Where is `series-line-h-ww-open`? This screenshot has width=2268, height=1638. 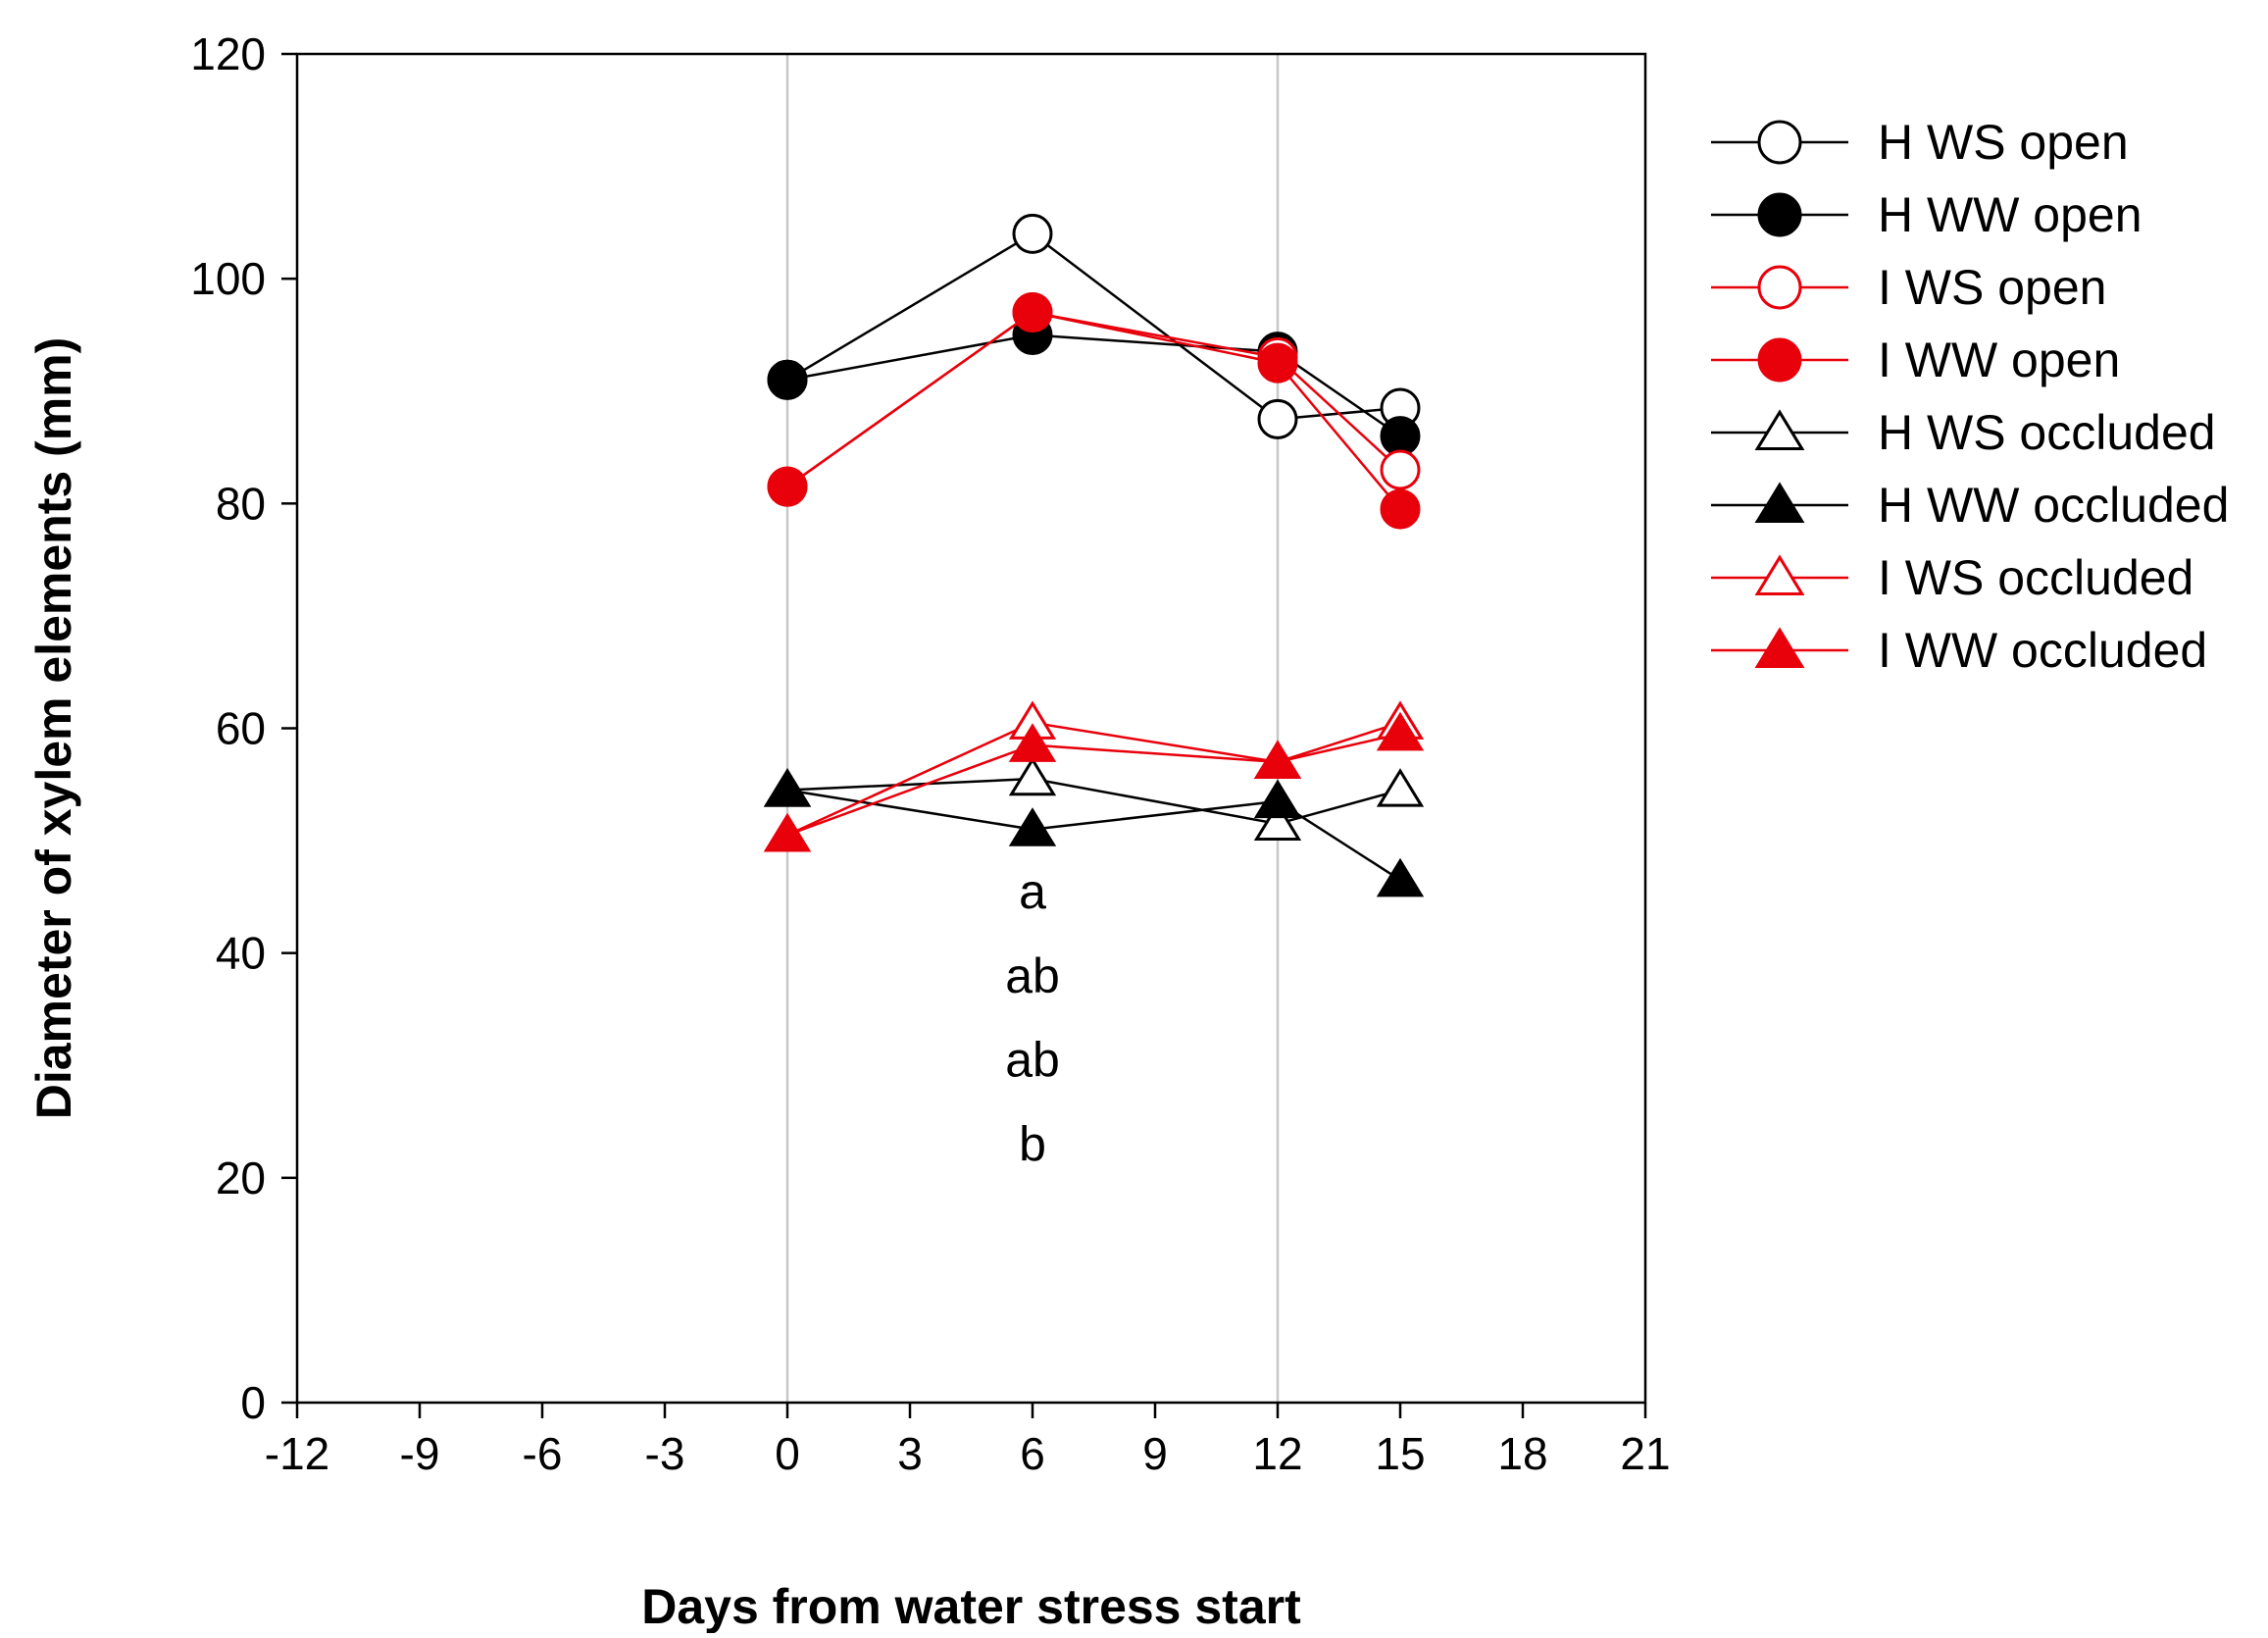 series-line-h-ww-open is located at coordinates (1093, 385).